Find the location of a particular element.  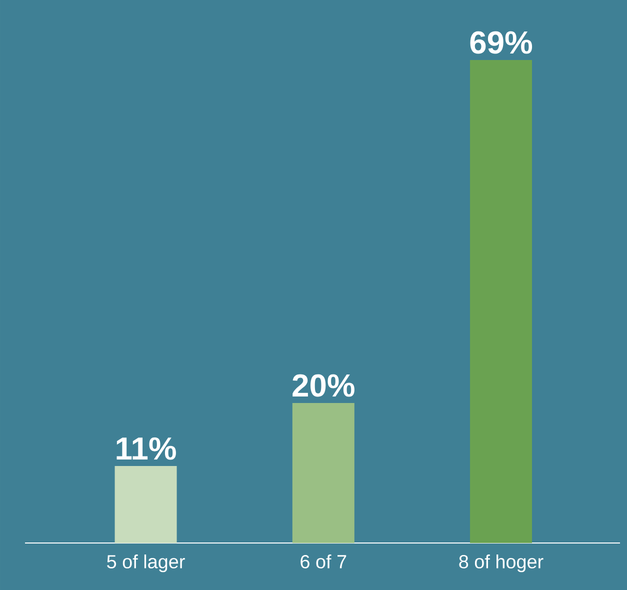

x-tick-label: 5 of lager is located at coordinates (146, 563).